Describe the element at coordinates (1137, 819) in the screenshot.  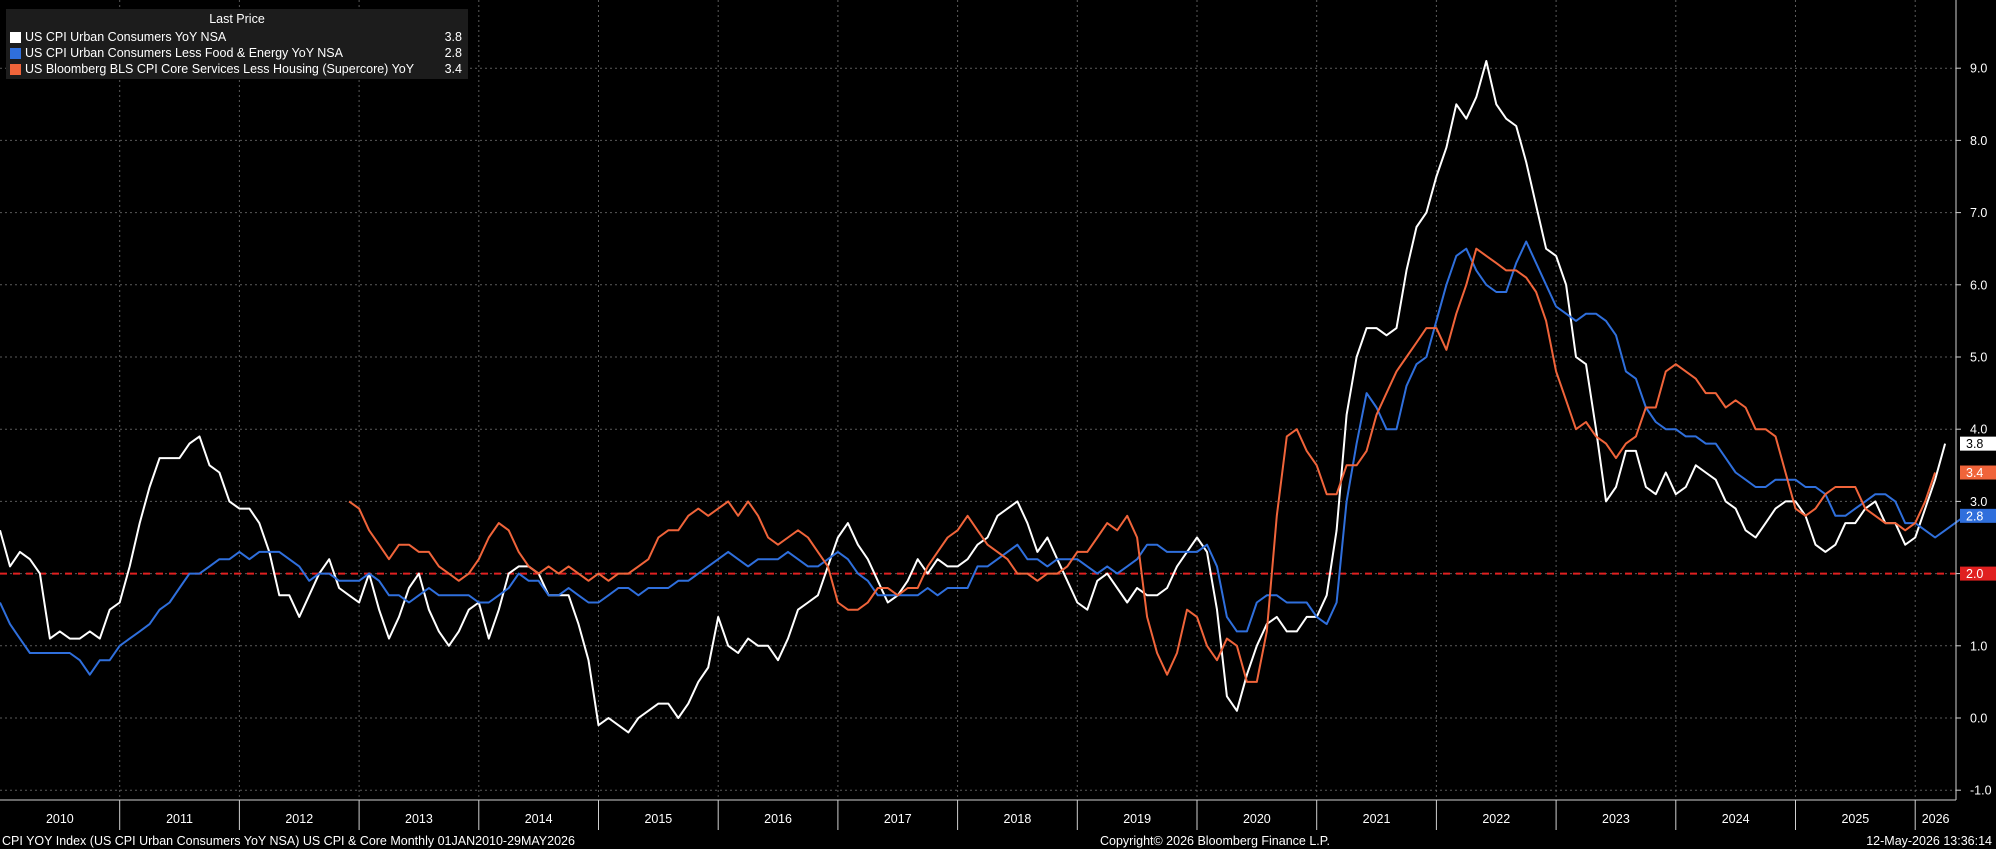
I see `x-tick-label: 2019` at that location.